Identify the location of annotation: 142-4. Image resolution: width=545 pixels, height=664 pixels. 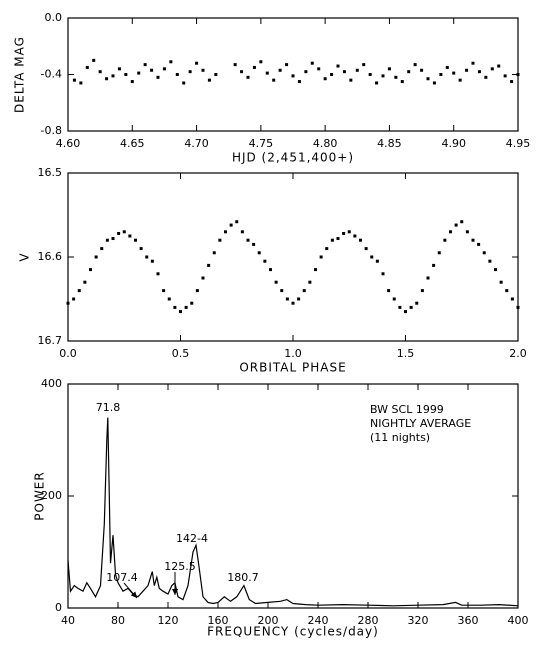
(192, 538).